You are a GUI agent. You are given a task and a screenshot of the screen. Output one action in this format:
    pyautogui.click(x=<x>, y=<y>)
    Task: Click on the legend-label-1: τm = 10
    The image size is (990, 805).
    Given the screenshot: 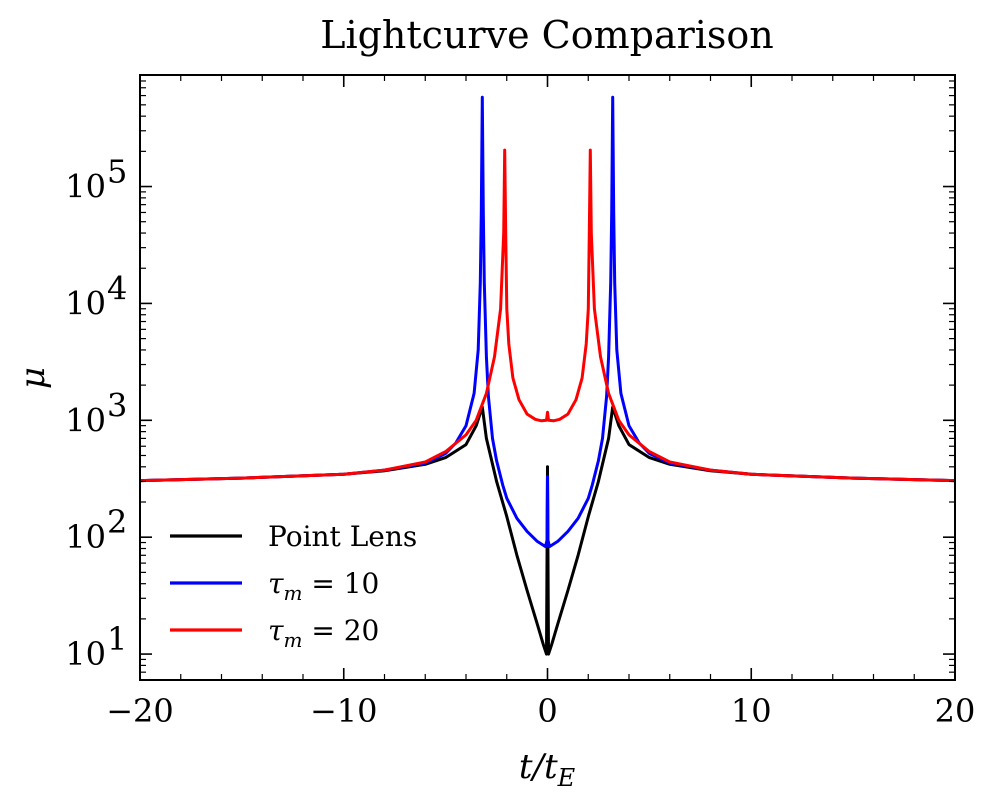 What is the action you would take?
    pyautogui.click(x=323, y=586)
    